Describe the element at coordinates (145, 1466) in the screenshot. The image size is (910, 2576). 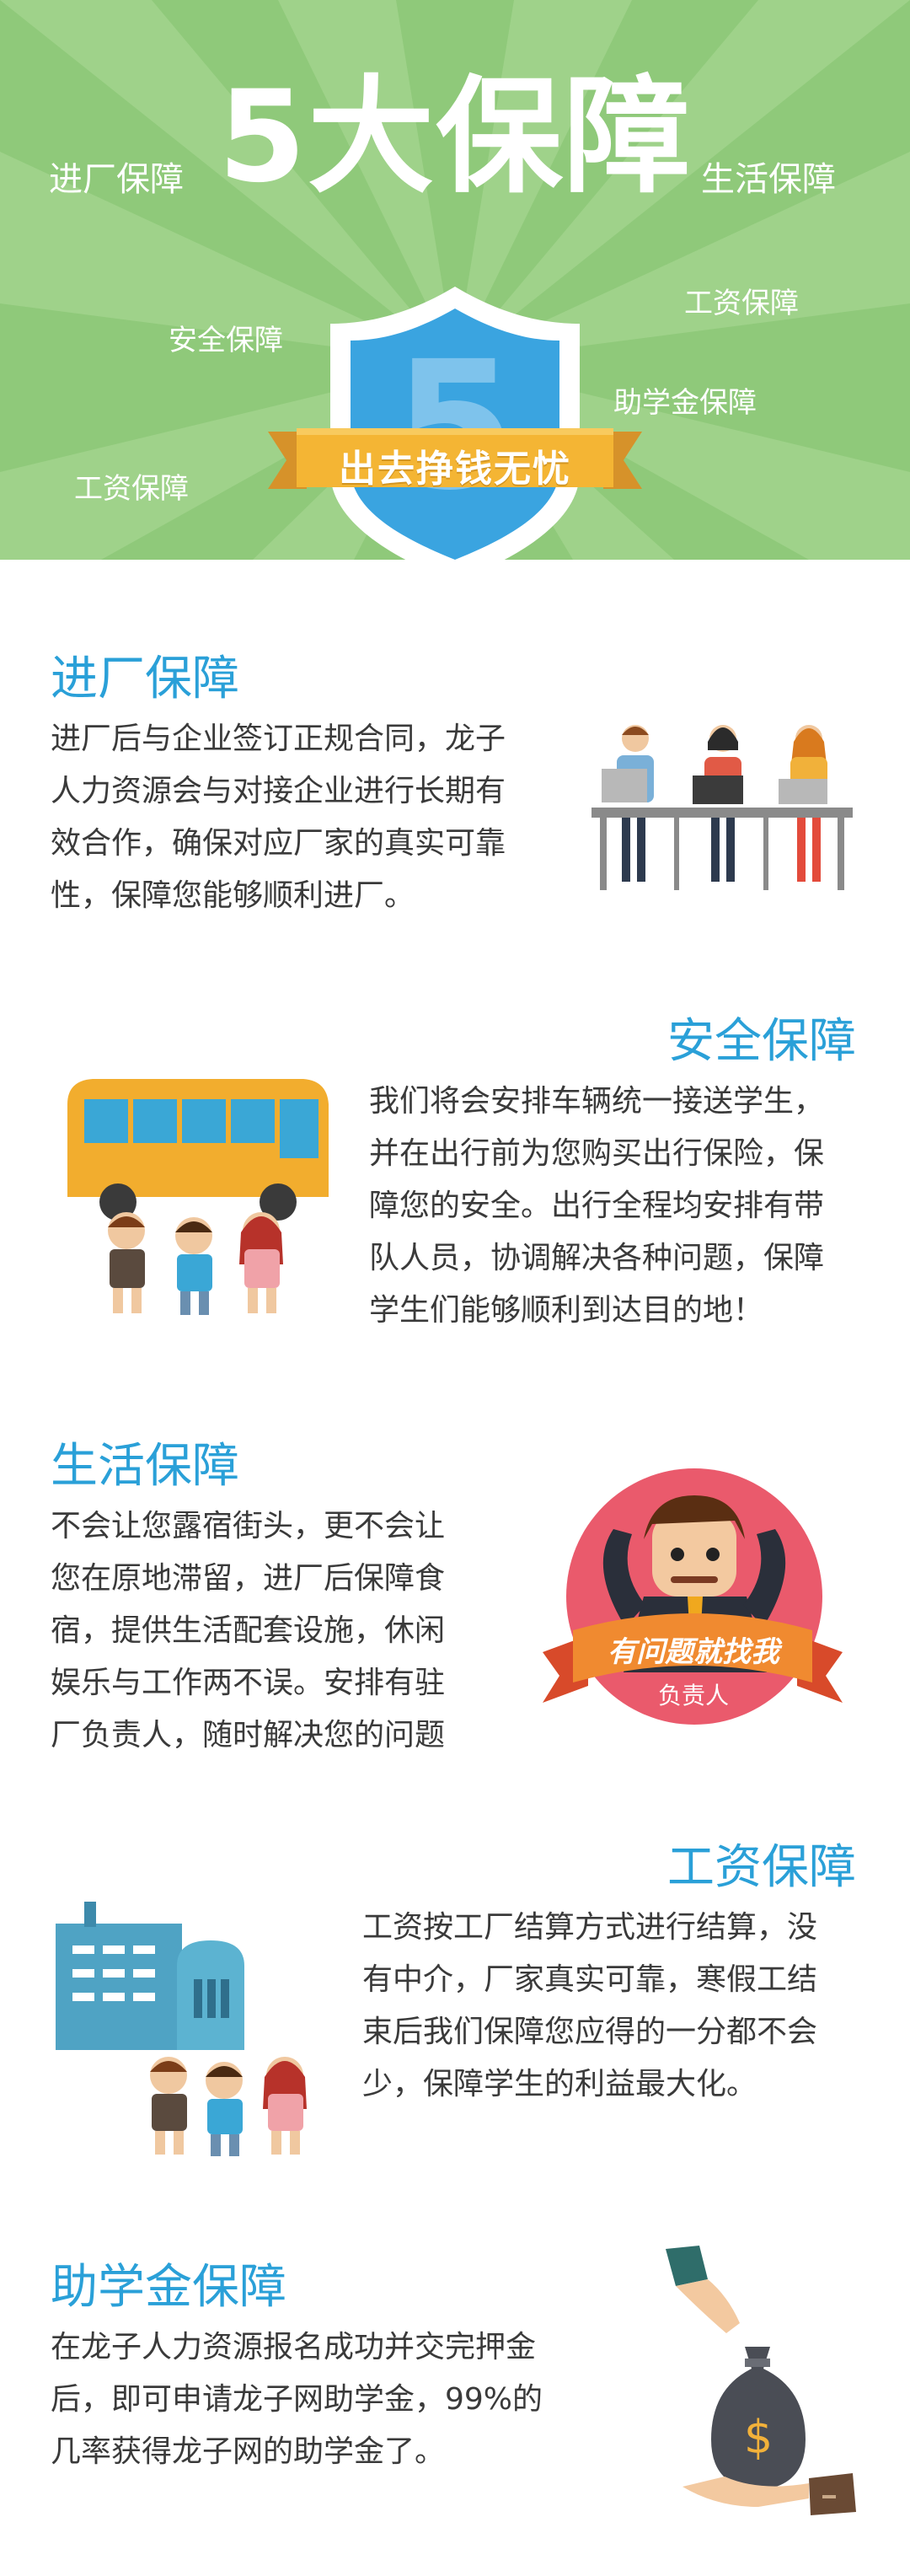
I see `section-title-living: 生活保障` at that location.